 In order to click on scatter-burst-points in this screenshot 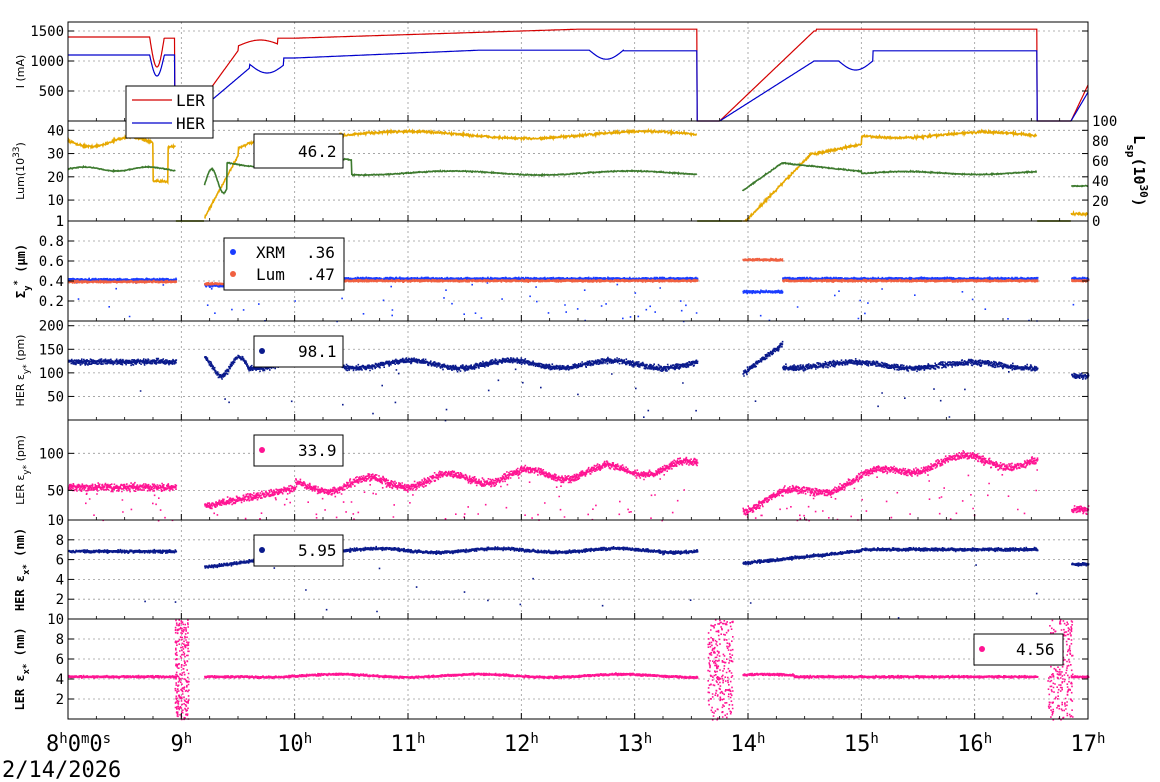, I will do `click(624, 670)`.